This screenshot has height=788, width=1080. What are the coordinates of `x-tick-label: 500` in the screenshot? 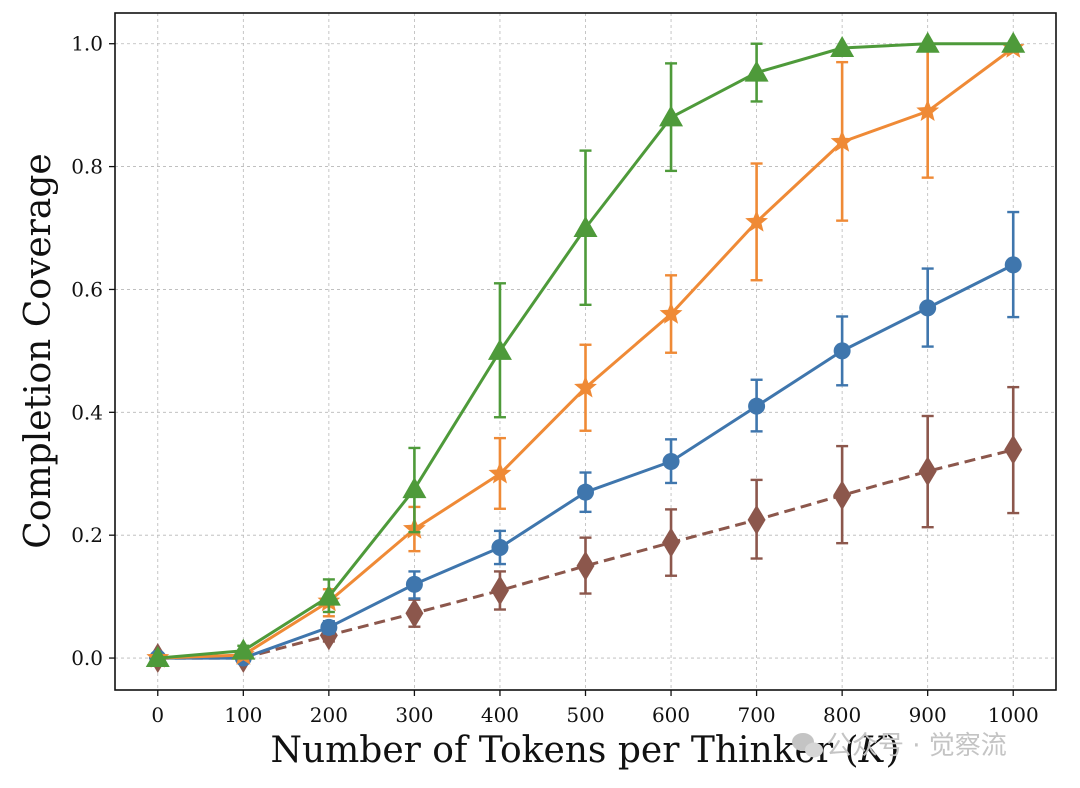 It's located at (585, 715).